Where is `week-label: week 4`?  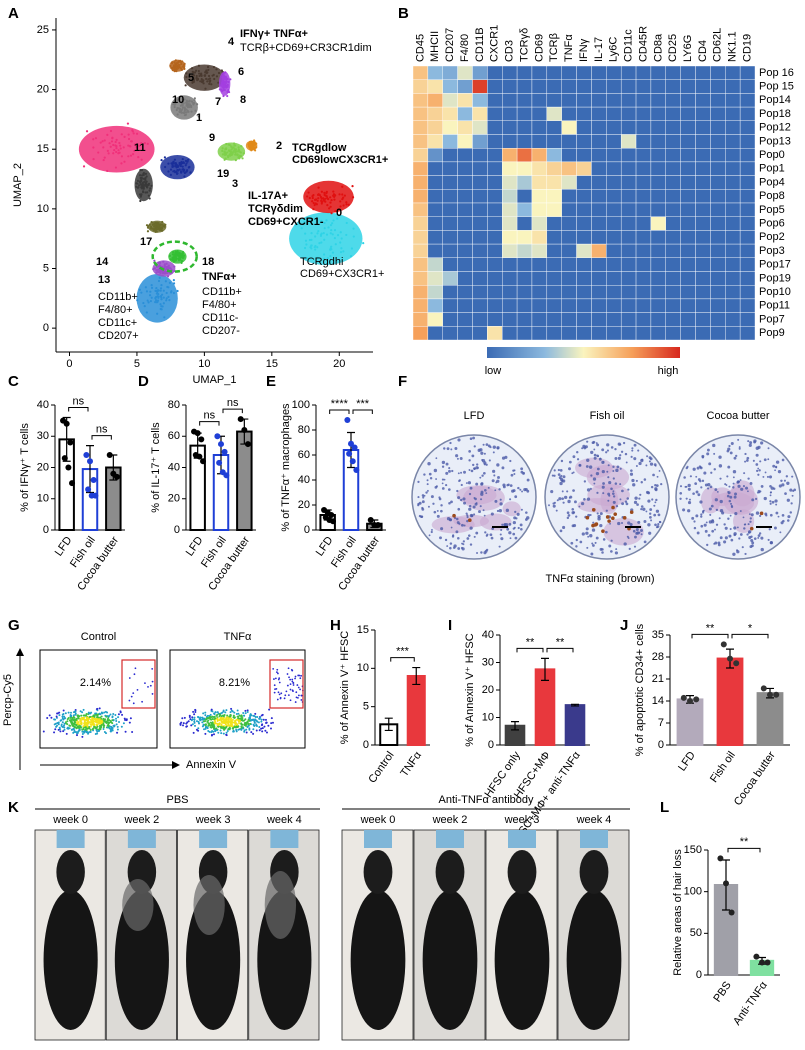
week-label: week 4 is located at coordinates (284, 820).